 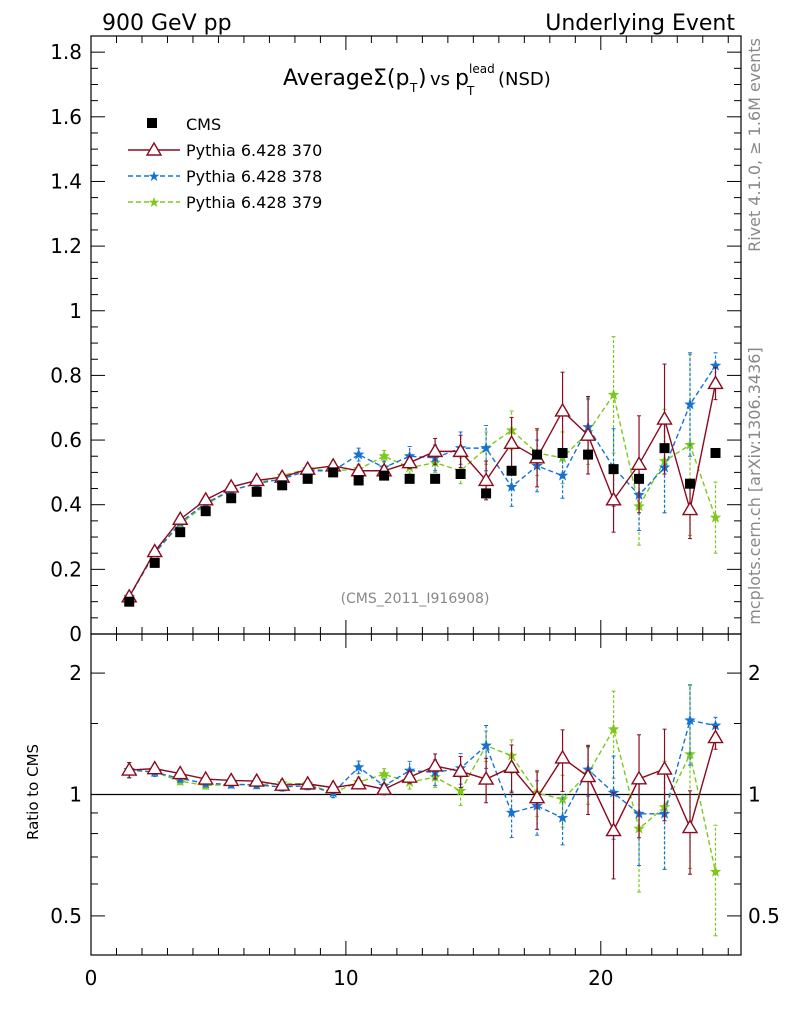 What do you see at coordinates (154, 203) in the screenshot?
I see `legend-marker-379: ★` at bounding box center [154, 203].